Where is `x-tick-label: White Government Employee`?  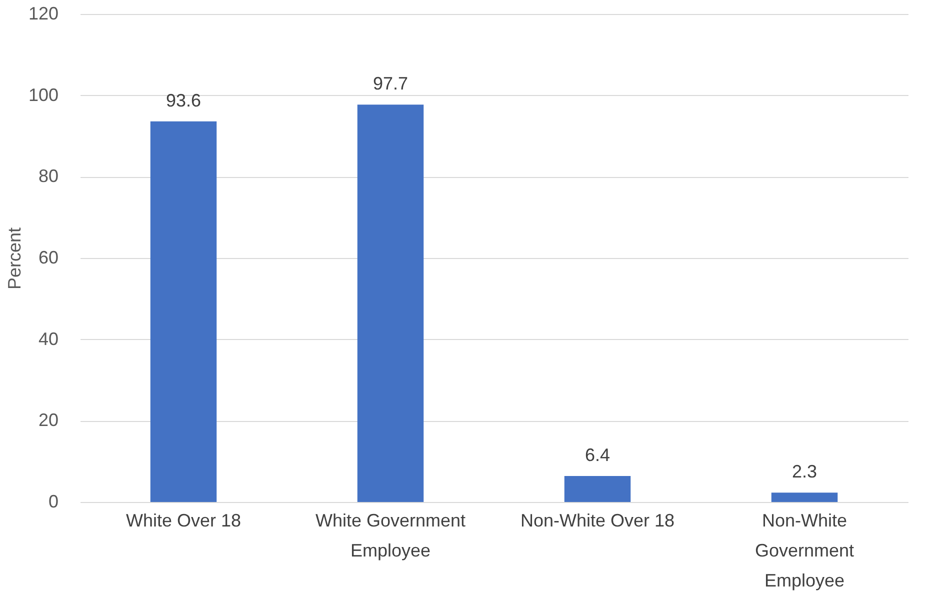
x-tick-label: White Government Employee is located at coordinates (390, 535).